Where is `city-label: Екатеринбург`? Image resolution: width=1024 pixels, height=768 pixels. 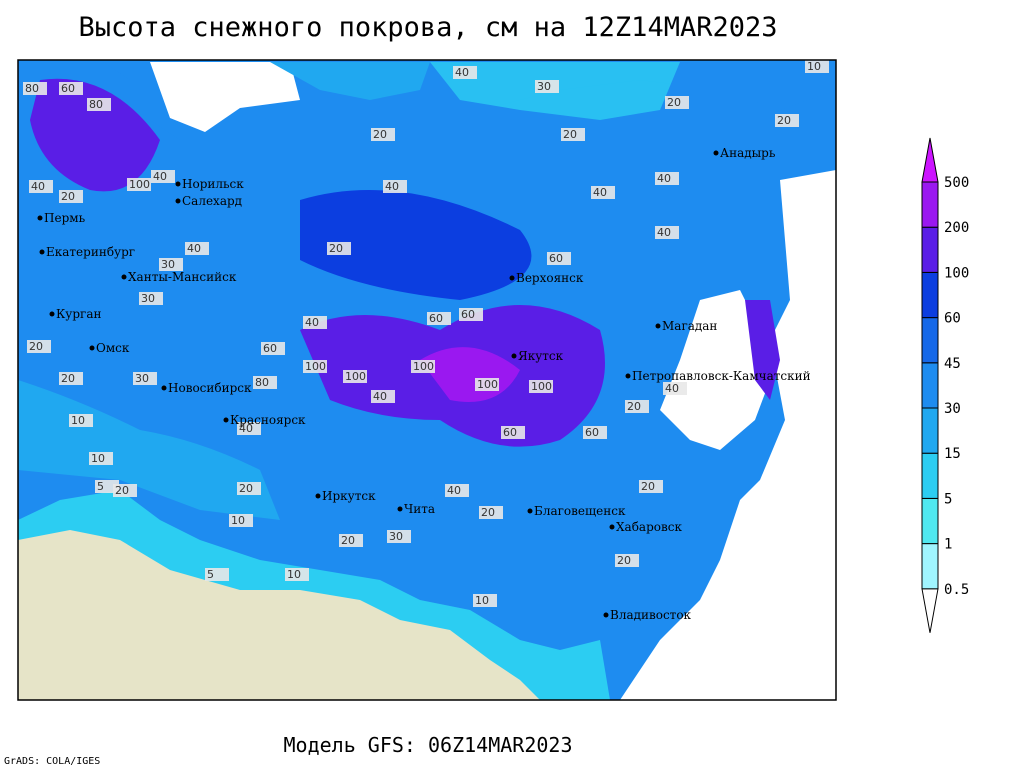
city-label: Екатеринбург is located at coordinates (90, 252).